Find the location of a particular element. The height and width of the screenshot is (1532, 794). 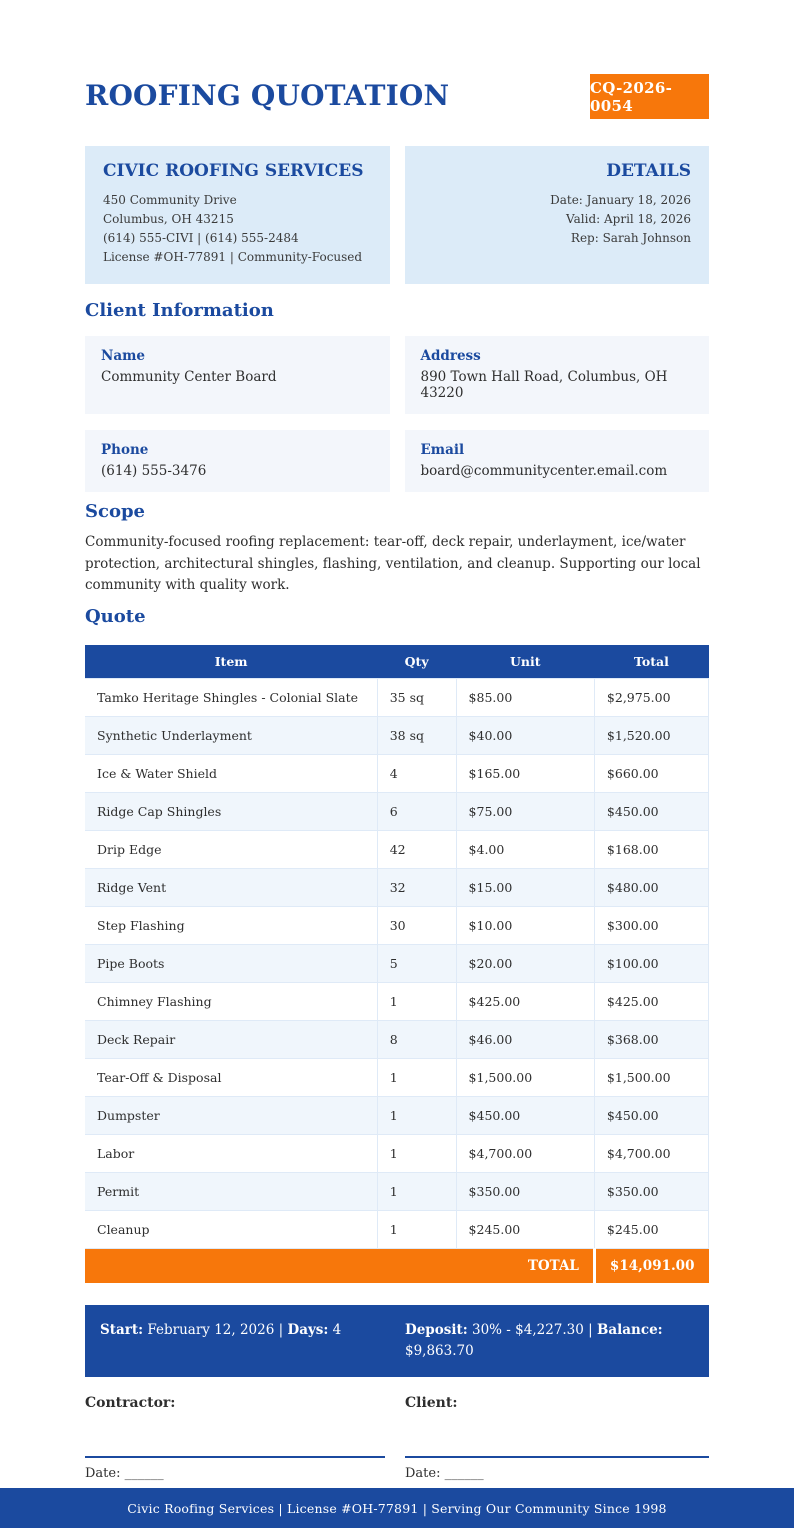

field-value: 890 Town Hall Road, Columbus, OH 43220 is located at coordinates (544, 385).